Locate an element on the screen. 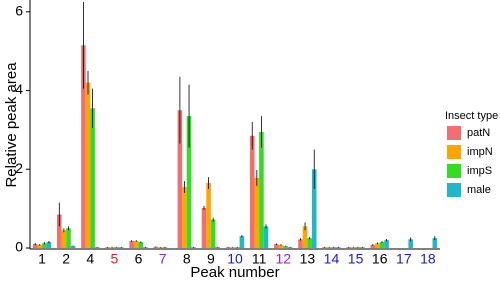 The width and height of the screenshot is (500, 285). x-tick-label: 1 is located at coordinates (42, 259).